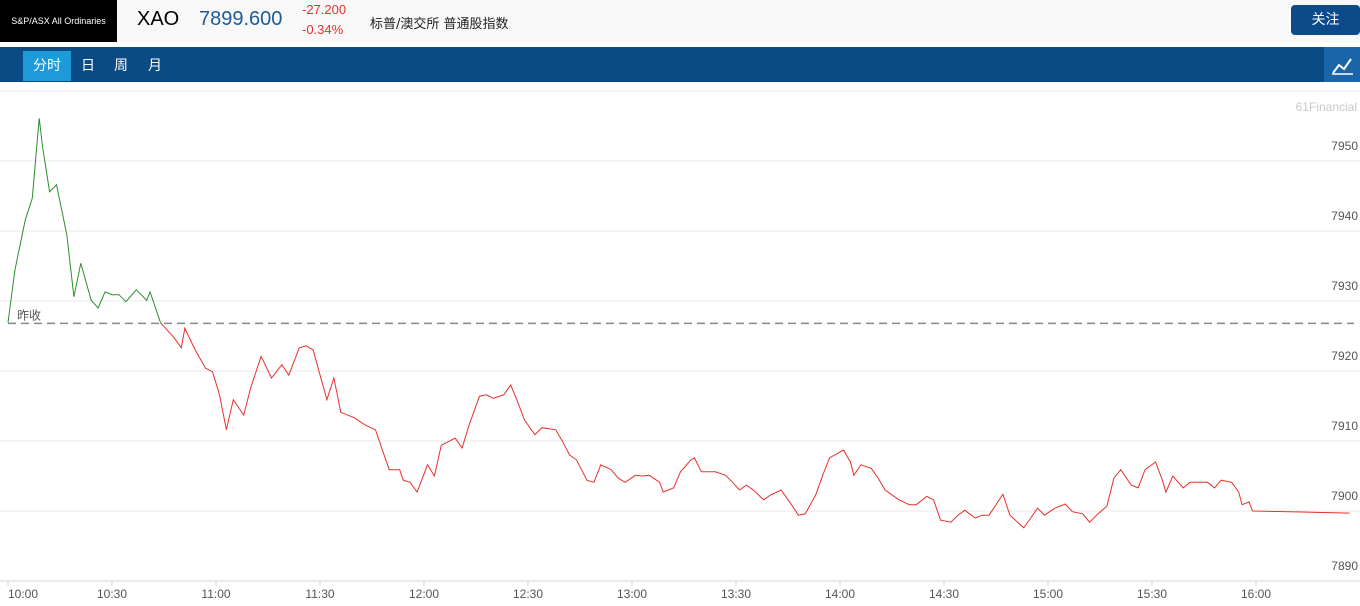 The width and height of the screenshot is (1360, 606). Describe the element at coordinates (528, 594) in the screenshot. I see `x-tick-label: 12:30` at that location.